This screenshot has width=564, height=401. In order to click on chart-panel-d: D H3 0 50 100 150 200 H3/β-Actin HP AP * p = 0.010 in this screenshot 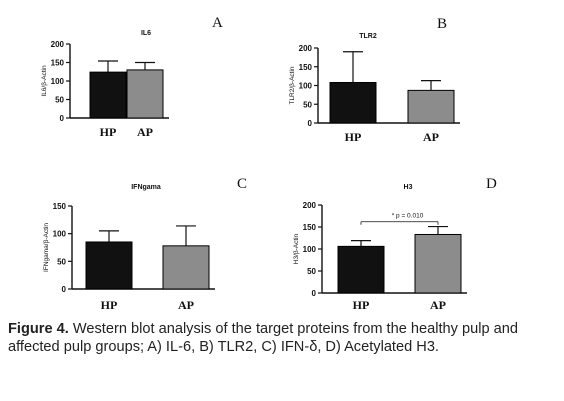, I will do `click(395, 244)`.